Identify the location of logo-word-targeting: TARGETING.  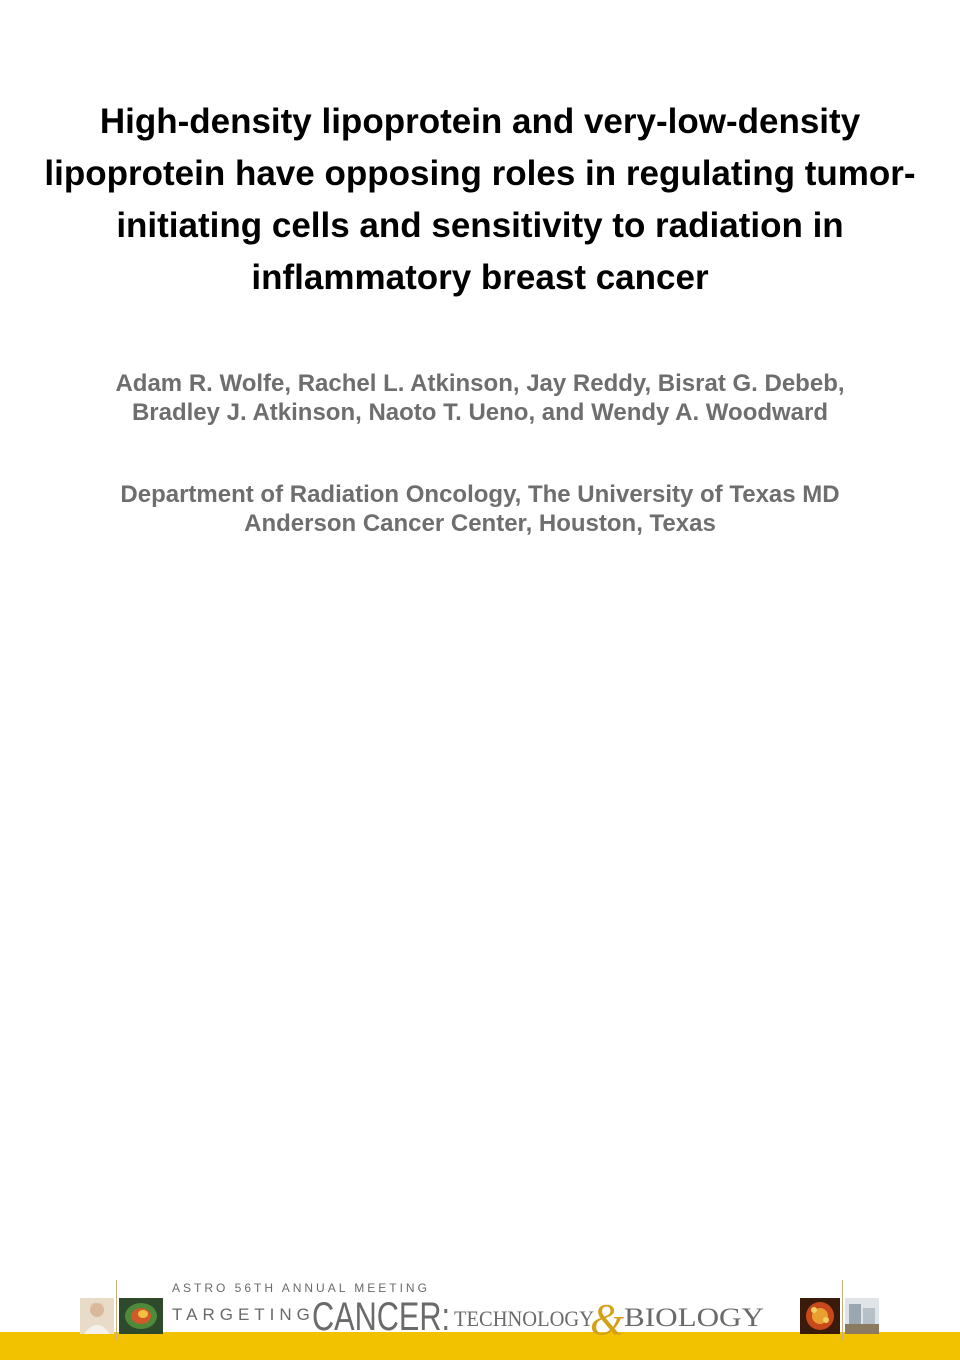
(243, 1314).